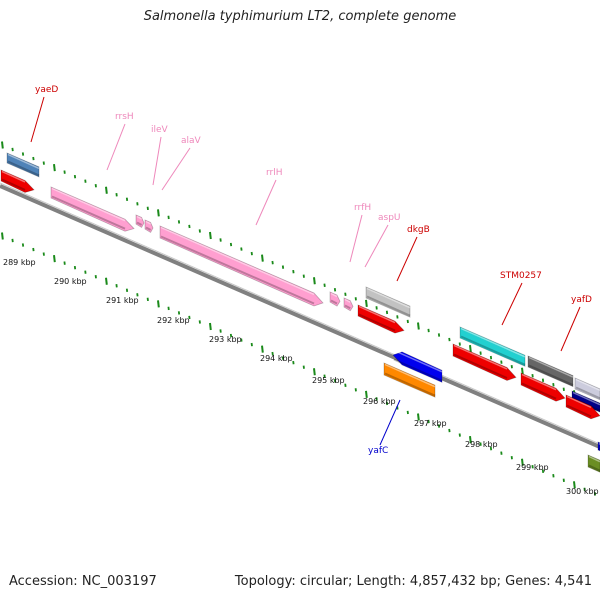  I want to click on gene-label-rrlh: rrlH, so click(269, 197).